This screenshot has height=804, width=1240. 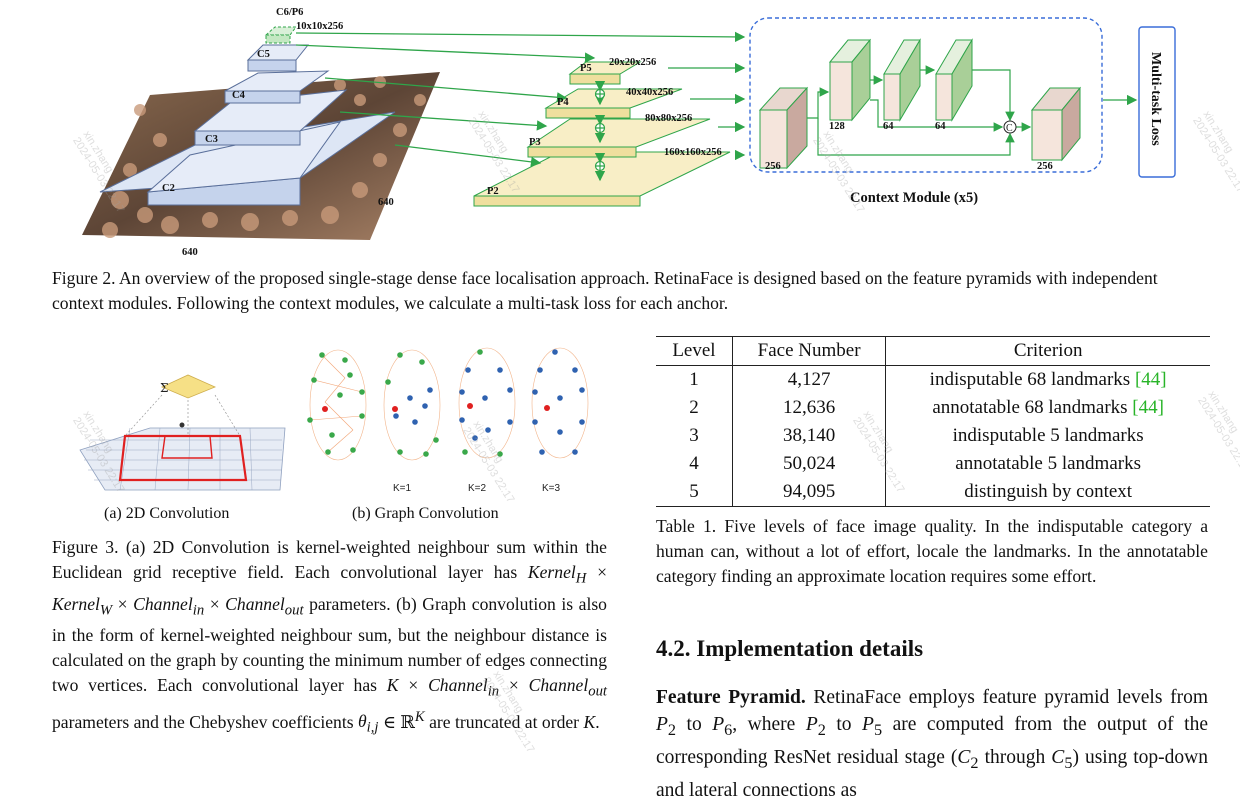 What do you see at coordinates (940, 126) in the screenshot?
I see `label-ctx-64b: 64` at bounding box center [940, 126].